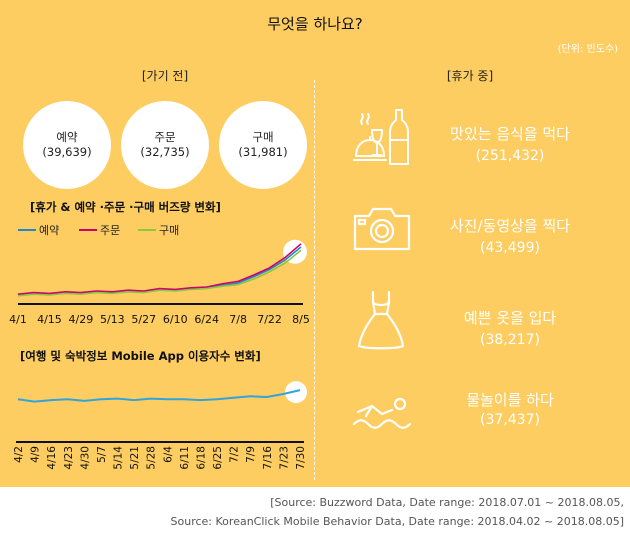 This screenshot has width=630, height=540. What do you see at coordinates (185, 458) in the screenshot?
I see `x-tick-label: 6/11` at bounding box center [185, 458].